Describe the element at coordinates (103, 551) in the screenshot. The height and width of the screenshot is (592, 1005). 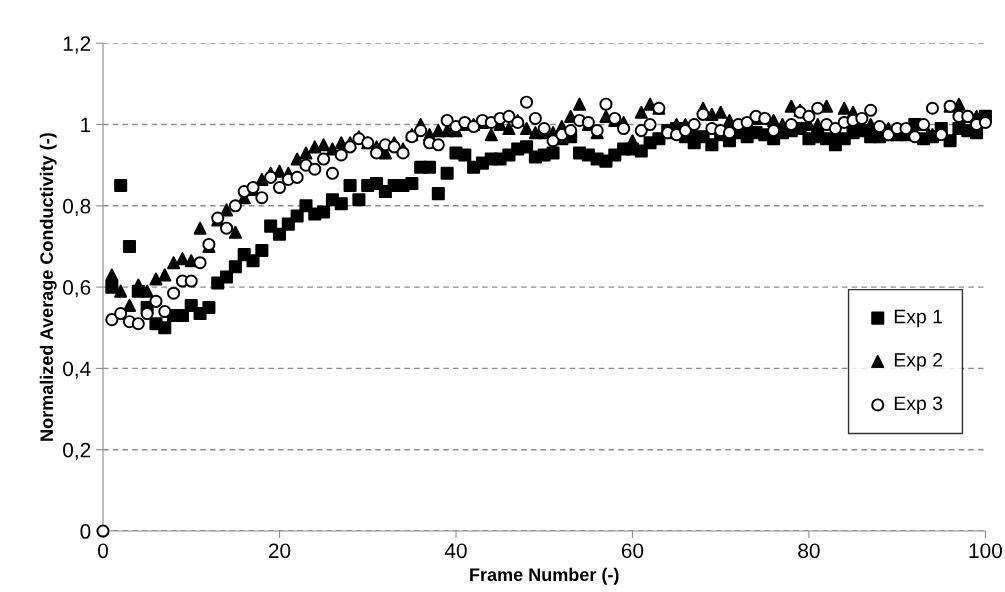
I see `x-tick-label: 0` at that location.